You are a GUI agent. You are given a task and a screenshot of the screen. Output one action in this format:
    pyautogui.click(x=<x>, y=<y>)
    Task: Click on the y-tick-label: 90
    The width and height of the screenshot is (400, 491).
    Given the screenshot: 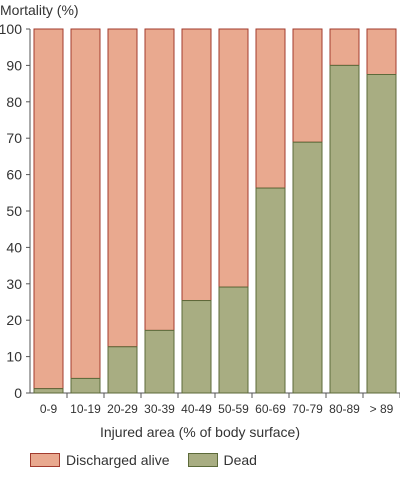 What is the action you would take?
    pyautogui.click(x=14, y=65)
    